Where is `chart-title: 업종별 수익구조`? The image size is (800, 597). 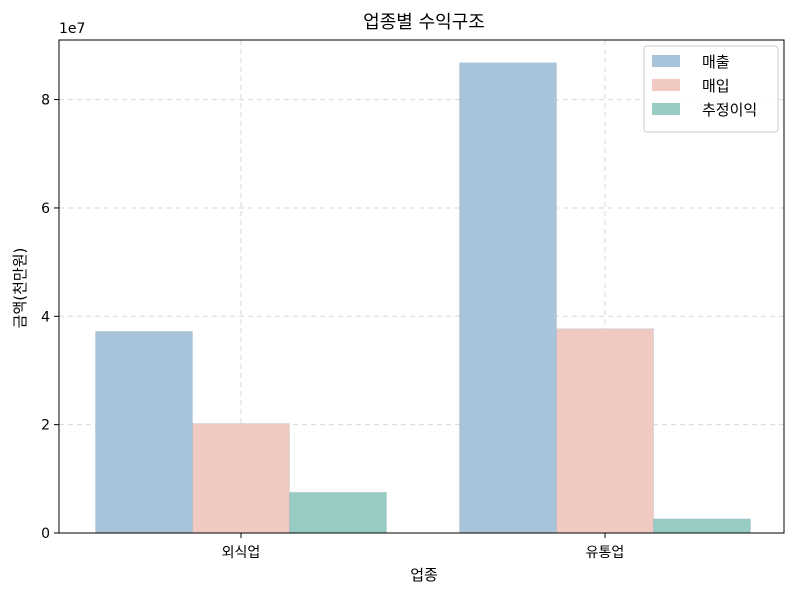 chart-title: 업종별 수익구조 is located at coordinates (424, 22).